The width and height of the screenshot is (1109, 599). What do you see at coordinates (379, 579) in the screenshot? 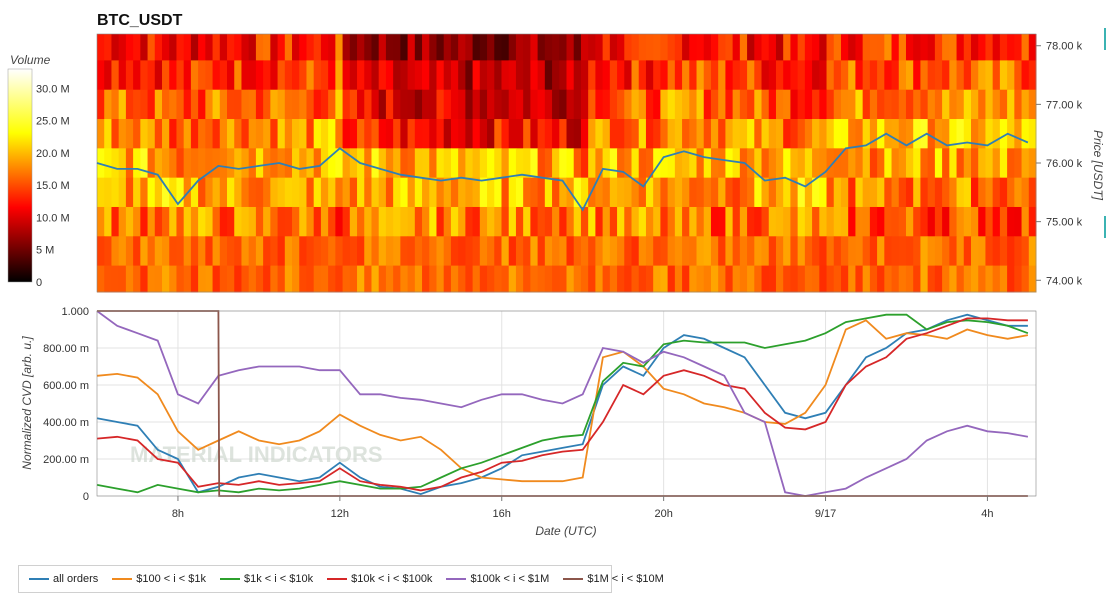
I see `legend-item: $10k < i < $100k` at bounding box center [379, 579].